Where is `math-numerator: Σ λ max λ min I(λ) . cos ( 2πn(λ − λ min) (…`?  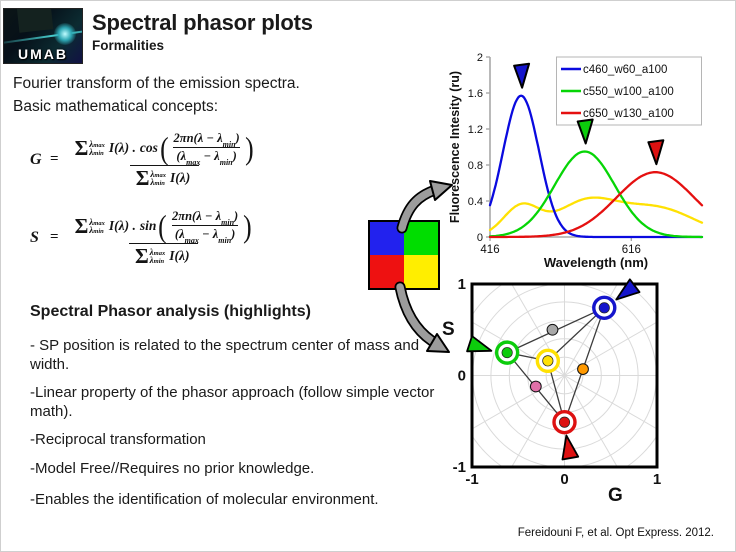 math-numerator: Σ λ max λ min I(λ) . cos ( 2πn(λ − λ min) (… is located at coordinates (165, 148).